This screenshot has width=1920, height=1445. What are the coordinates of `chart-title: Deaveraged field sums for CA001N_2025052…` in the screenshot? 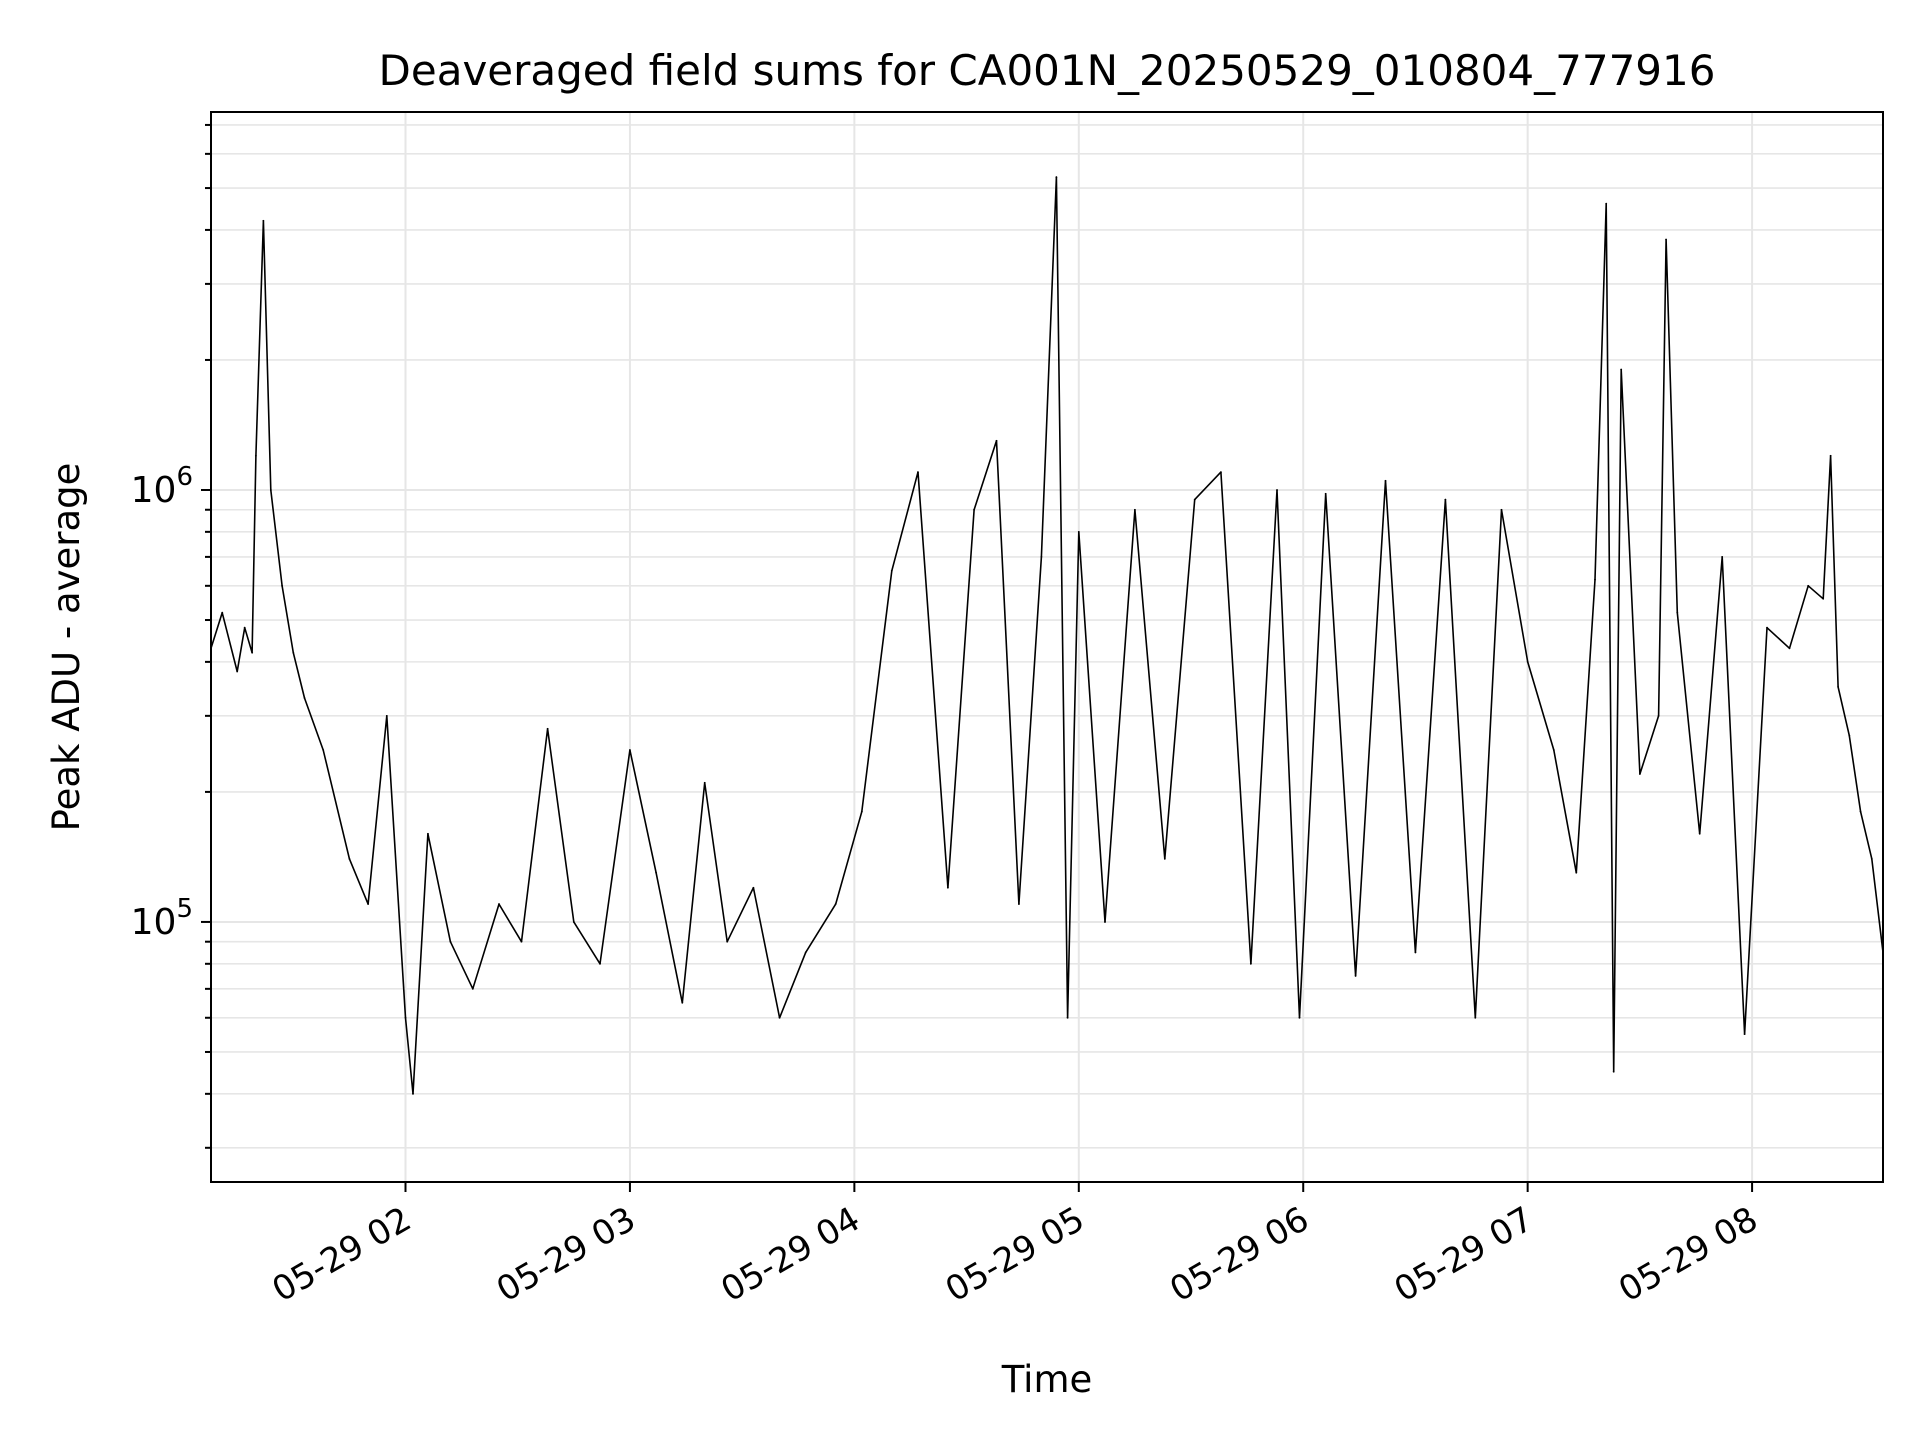 It's located at (1047, 70).